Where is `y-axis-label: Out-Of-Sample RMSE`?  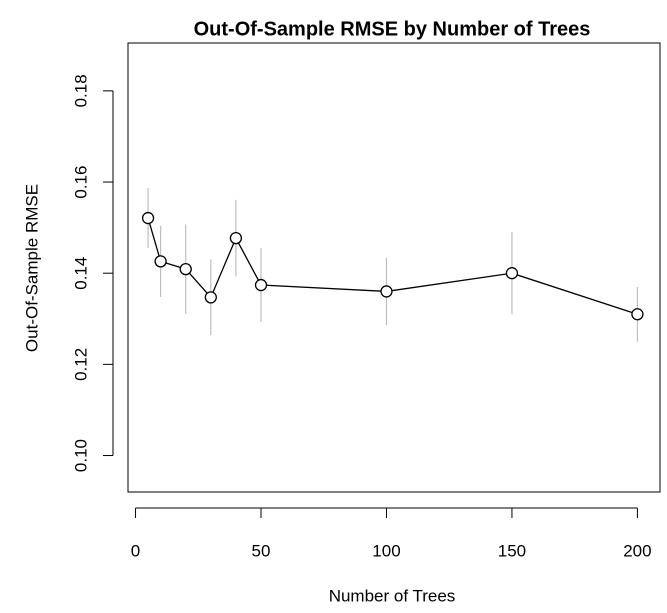 y-axis-label: Out-Of-Sample RMSE is located at coordinates (31, 268).